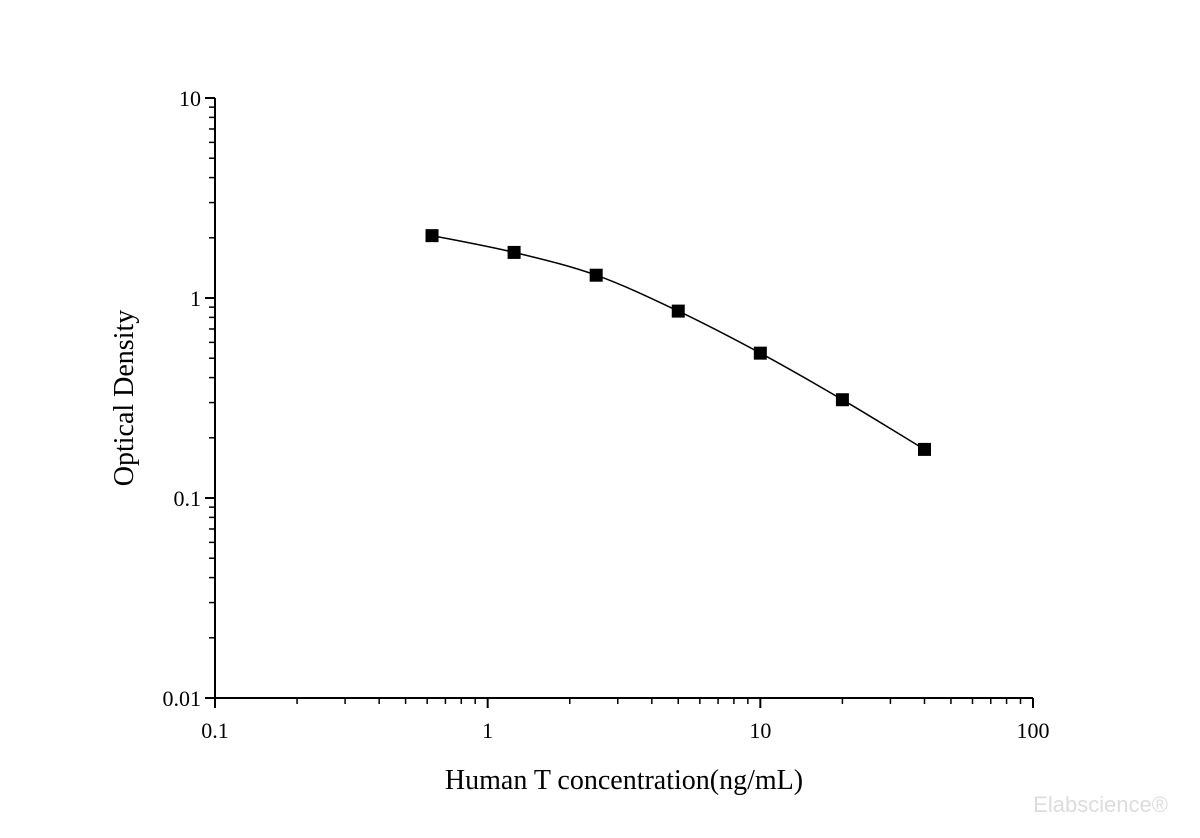  What do you see at coordinates (487, 730) in the screenshot?
I see `x-tick-label: 1` at bounding box center [487, 730].